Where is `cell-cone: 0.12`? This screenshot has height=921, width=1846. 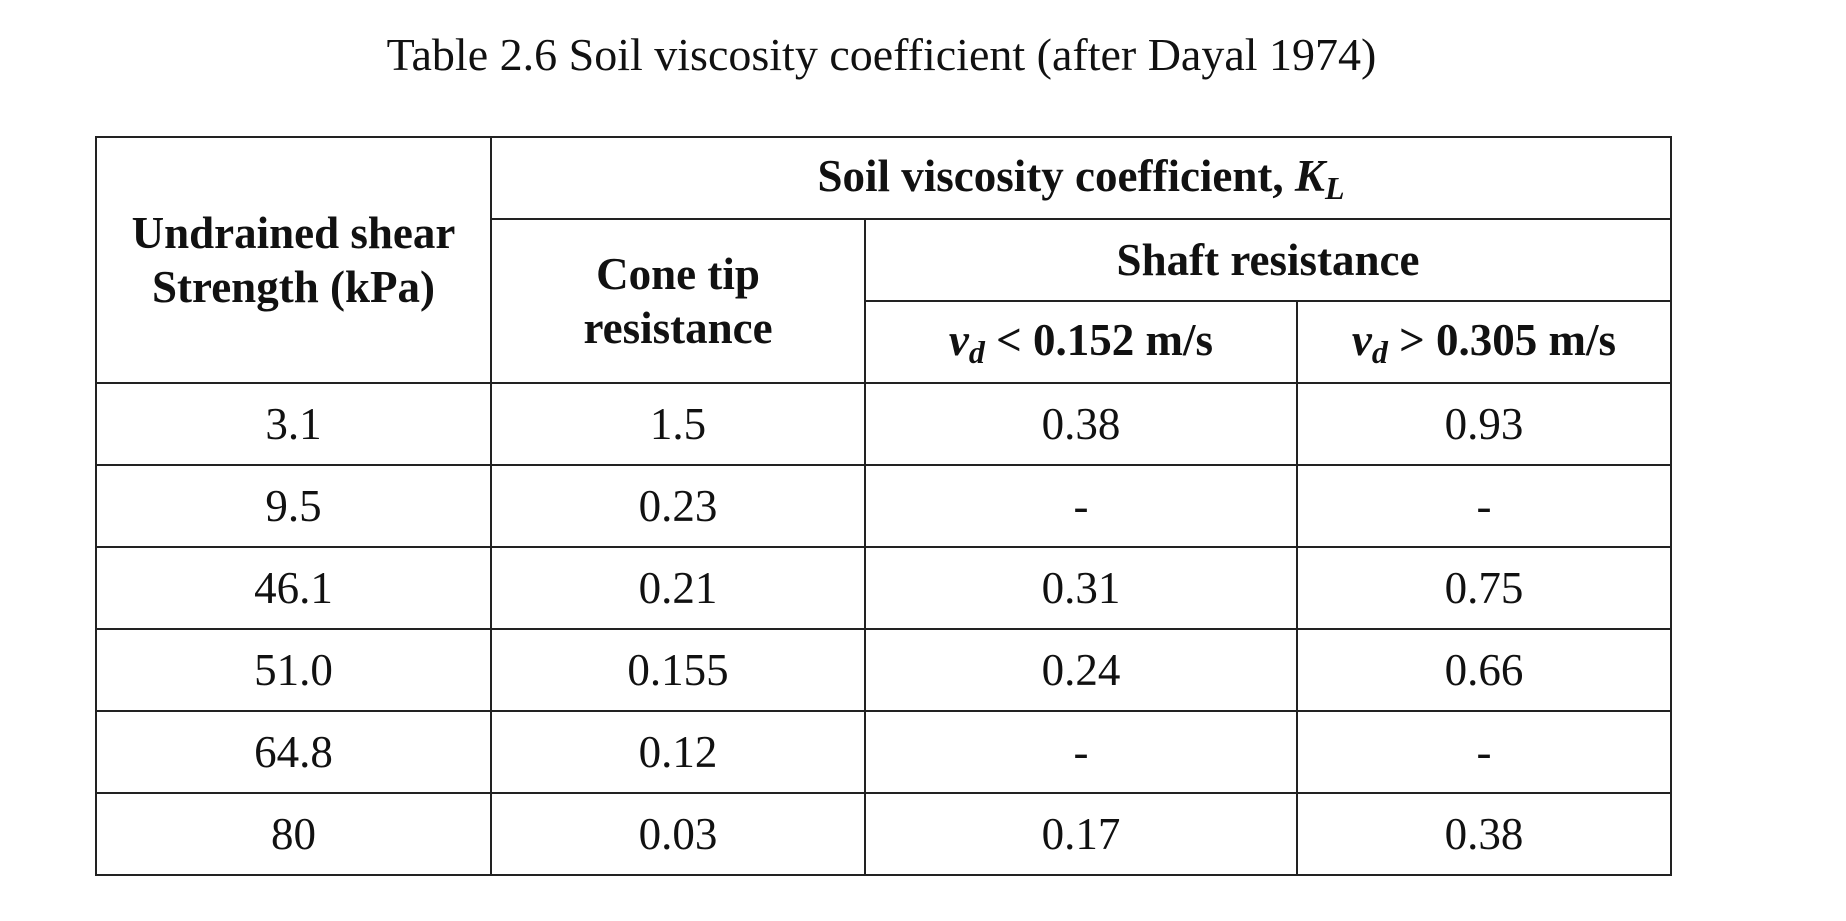 cell-cone: 0.12 is located at coordinates (678, 752).